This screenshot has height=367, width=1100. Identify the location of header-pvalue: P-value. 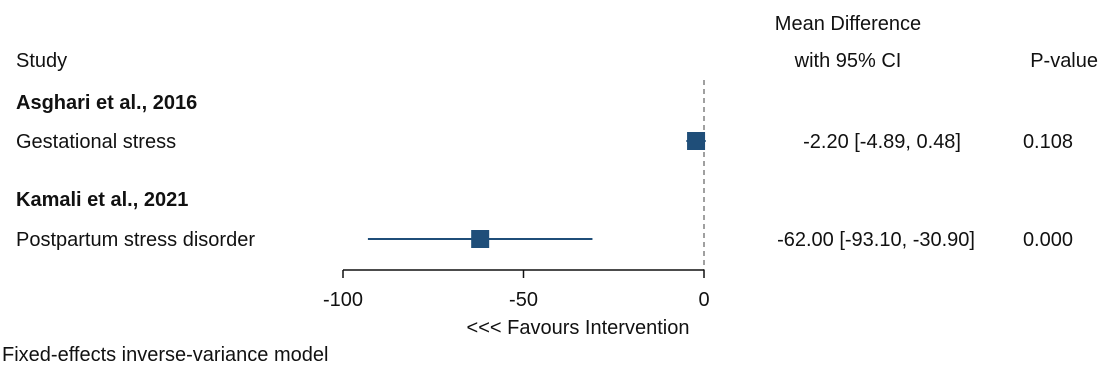
(1064, 61).